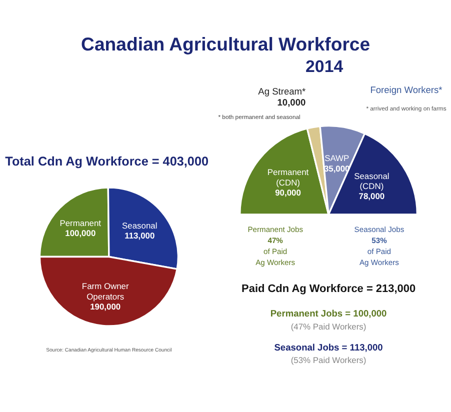 The width and height of the screenshot is (451, 412). What do you see at coordinates (139, 235) in the screenshot?
I see `data-label: 113,000` at bounding box center [139, 235].